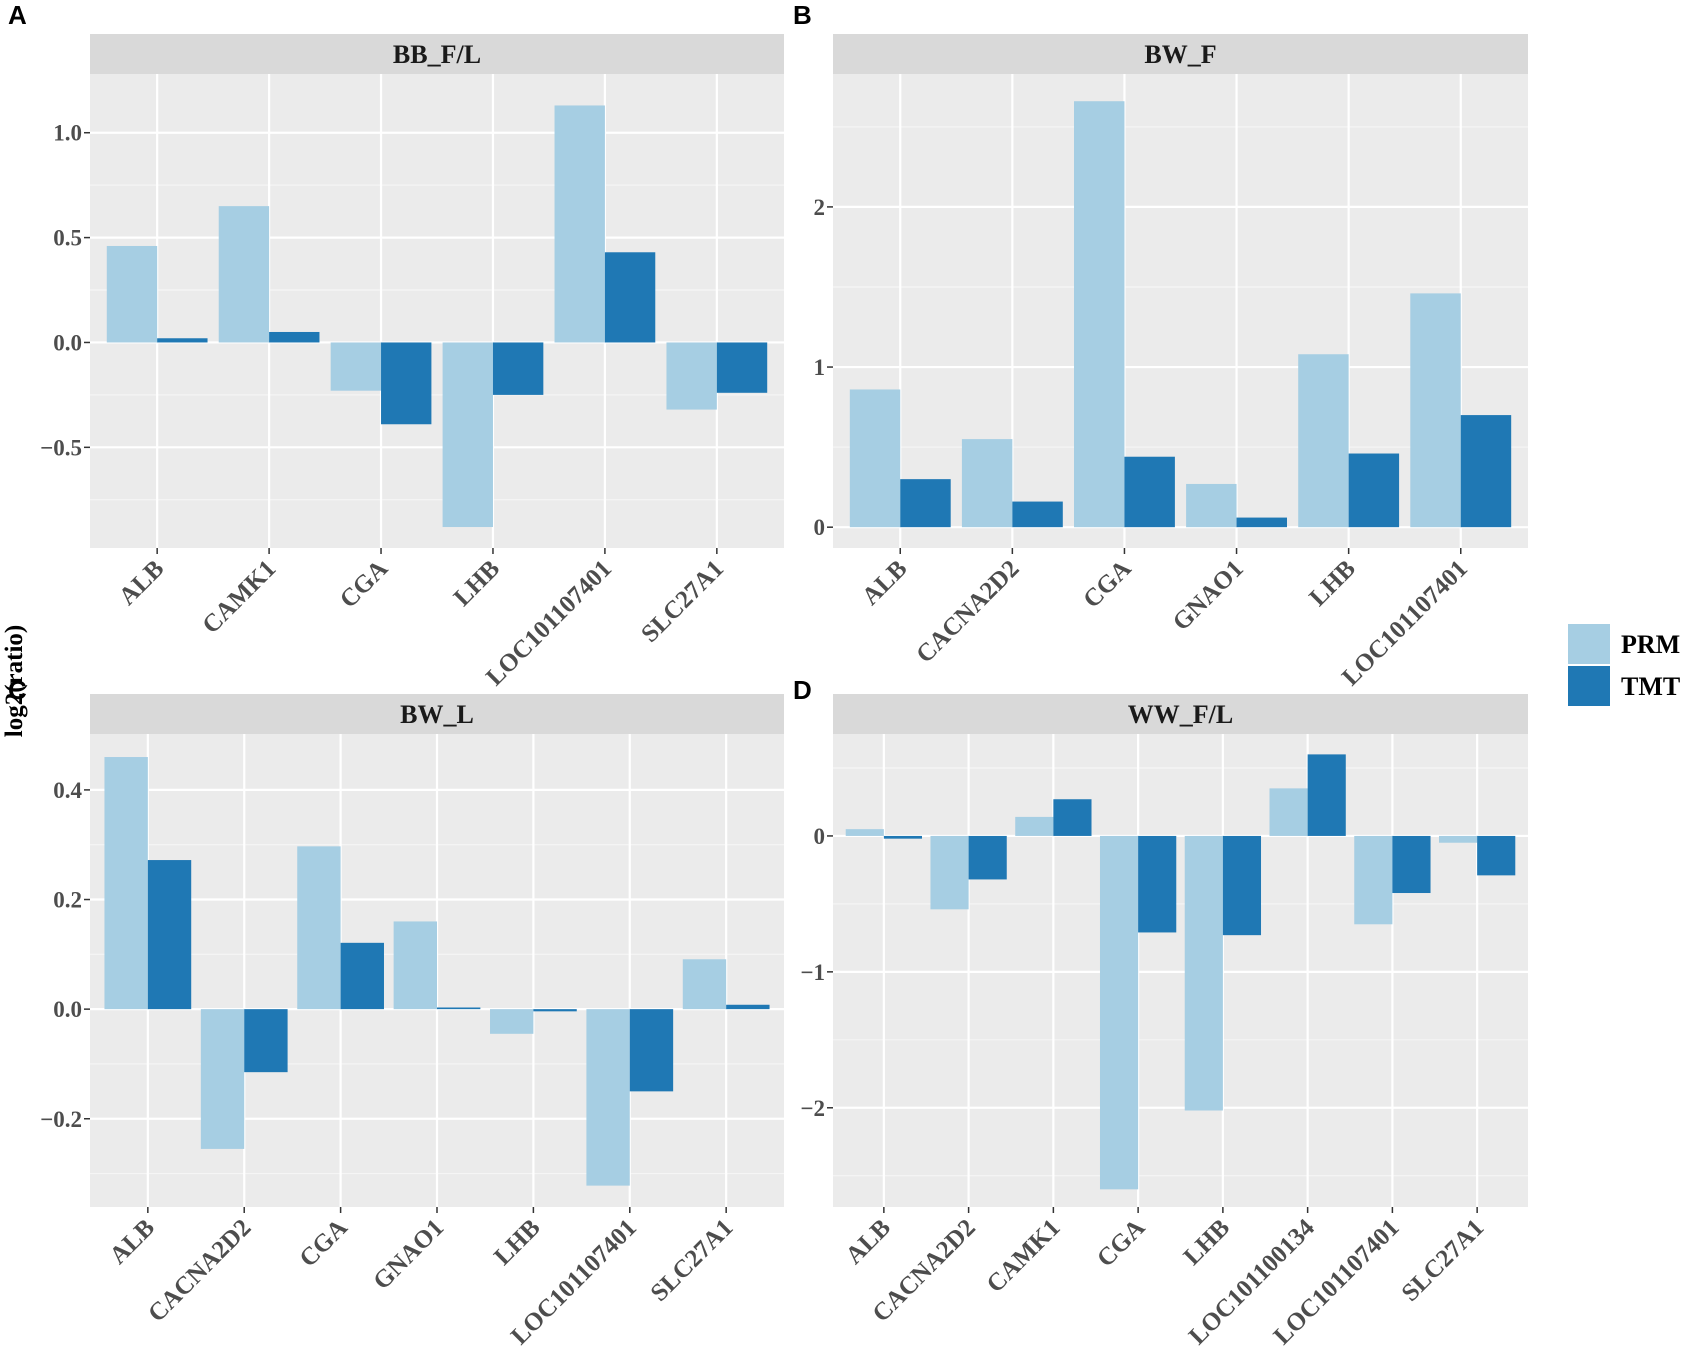  Describe the element at coordinates (1458, 839) in the screenshot. I see `panel-d-bar-prm-slc27a1` at that location.